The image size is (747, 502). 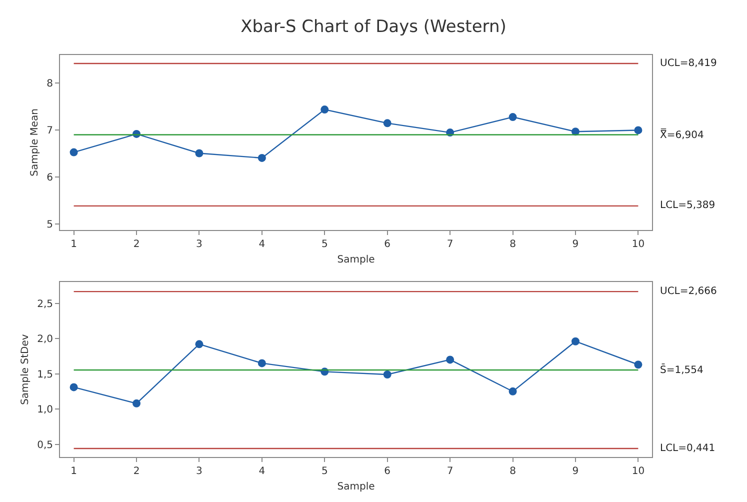 What do you see at coordinates (688, 205) in the screenshot?
I see `ref-line-label: LCL=5,389` at bounding box center [688, 205].